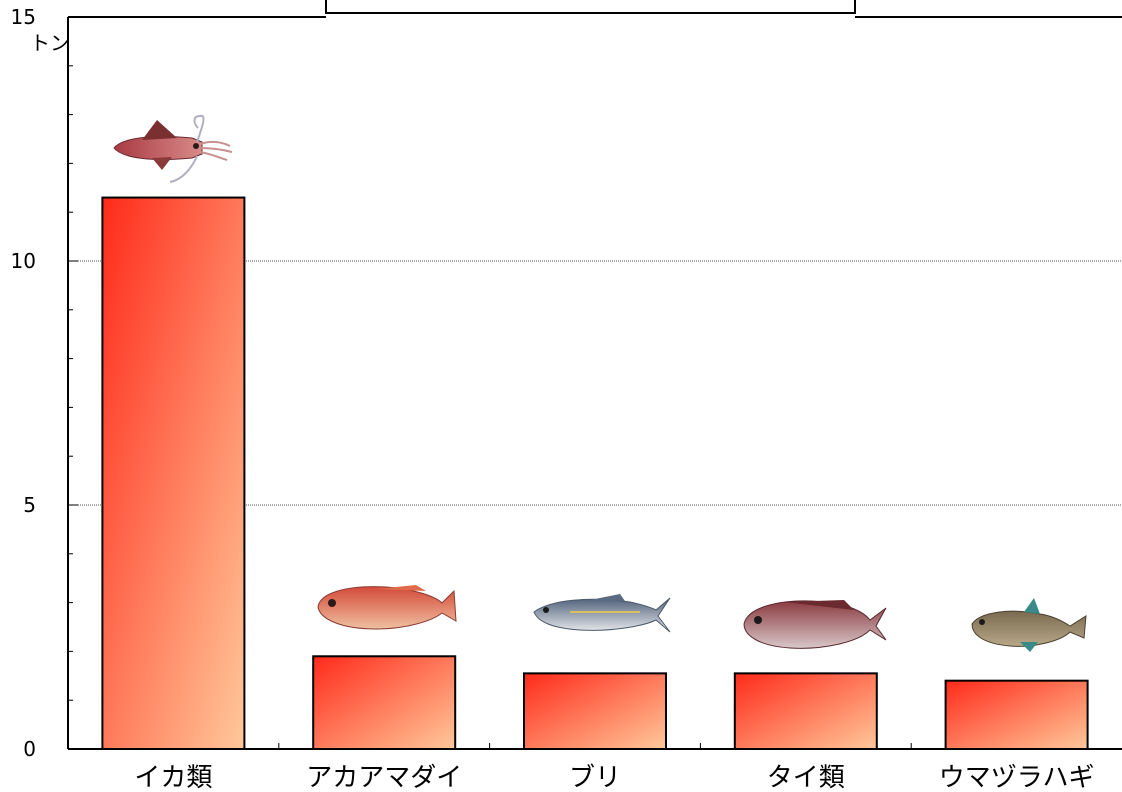 This screenshot has width=1122, height=792. I want to click on y-tick-label: 0, so click(29, 749).